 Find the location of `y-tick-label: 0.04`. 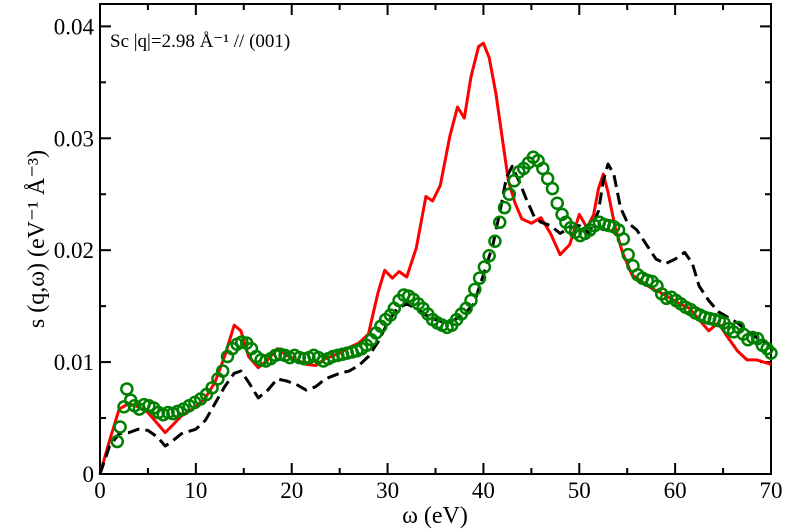

y-tick-label: 0.04 is located at coordinates (74, 26).